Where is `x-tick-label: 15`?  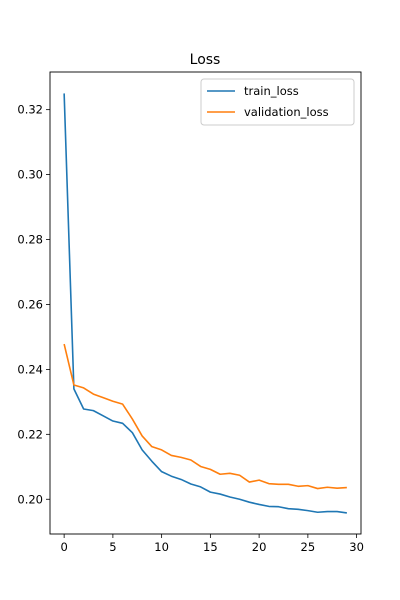 x-tick-label: 15 is located at coordinates (210, 547).